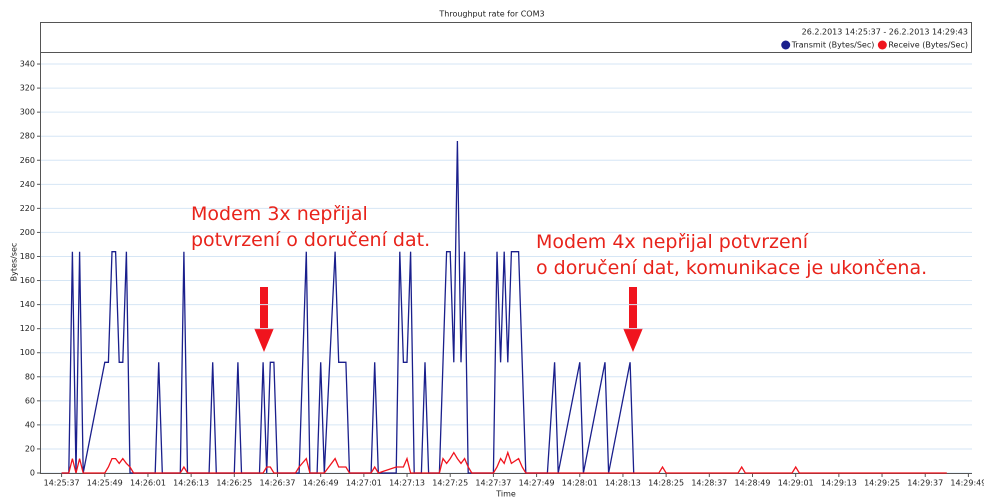  I want to click on chart-title: Throughput rate for COM3, so click(491, 14).